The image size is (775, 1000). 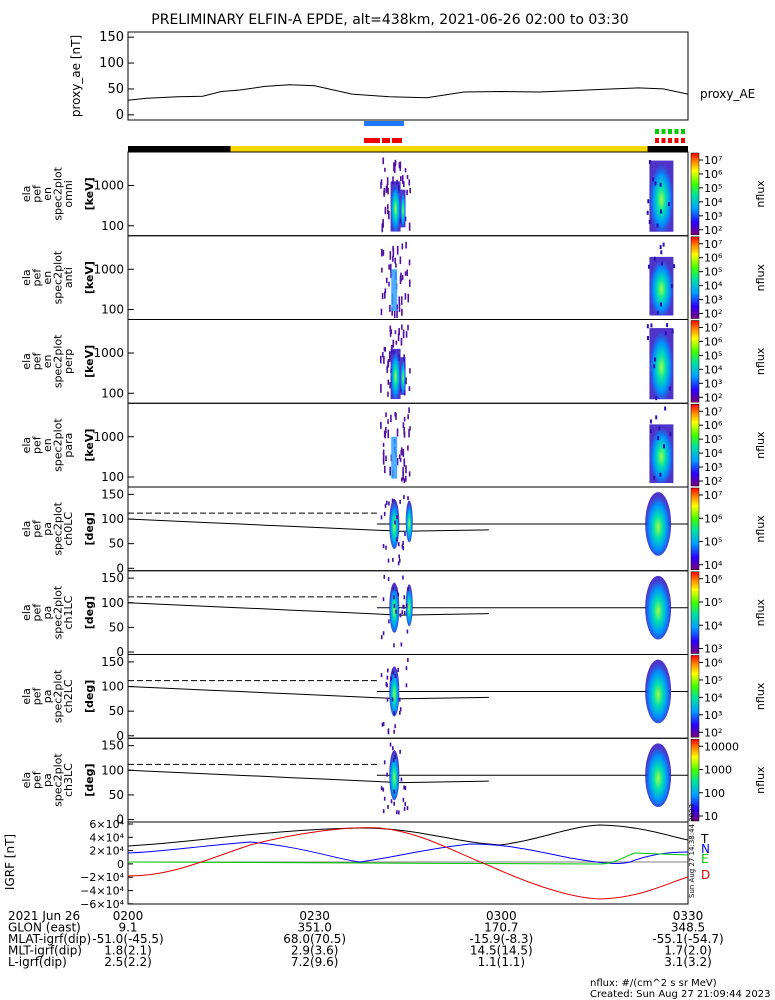 I want to click on colorbar-tick-label: 100, so click(x=714, y=793).